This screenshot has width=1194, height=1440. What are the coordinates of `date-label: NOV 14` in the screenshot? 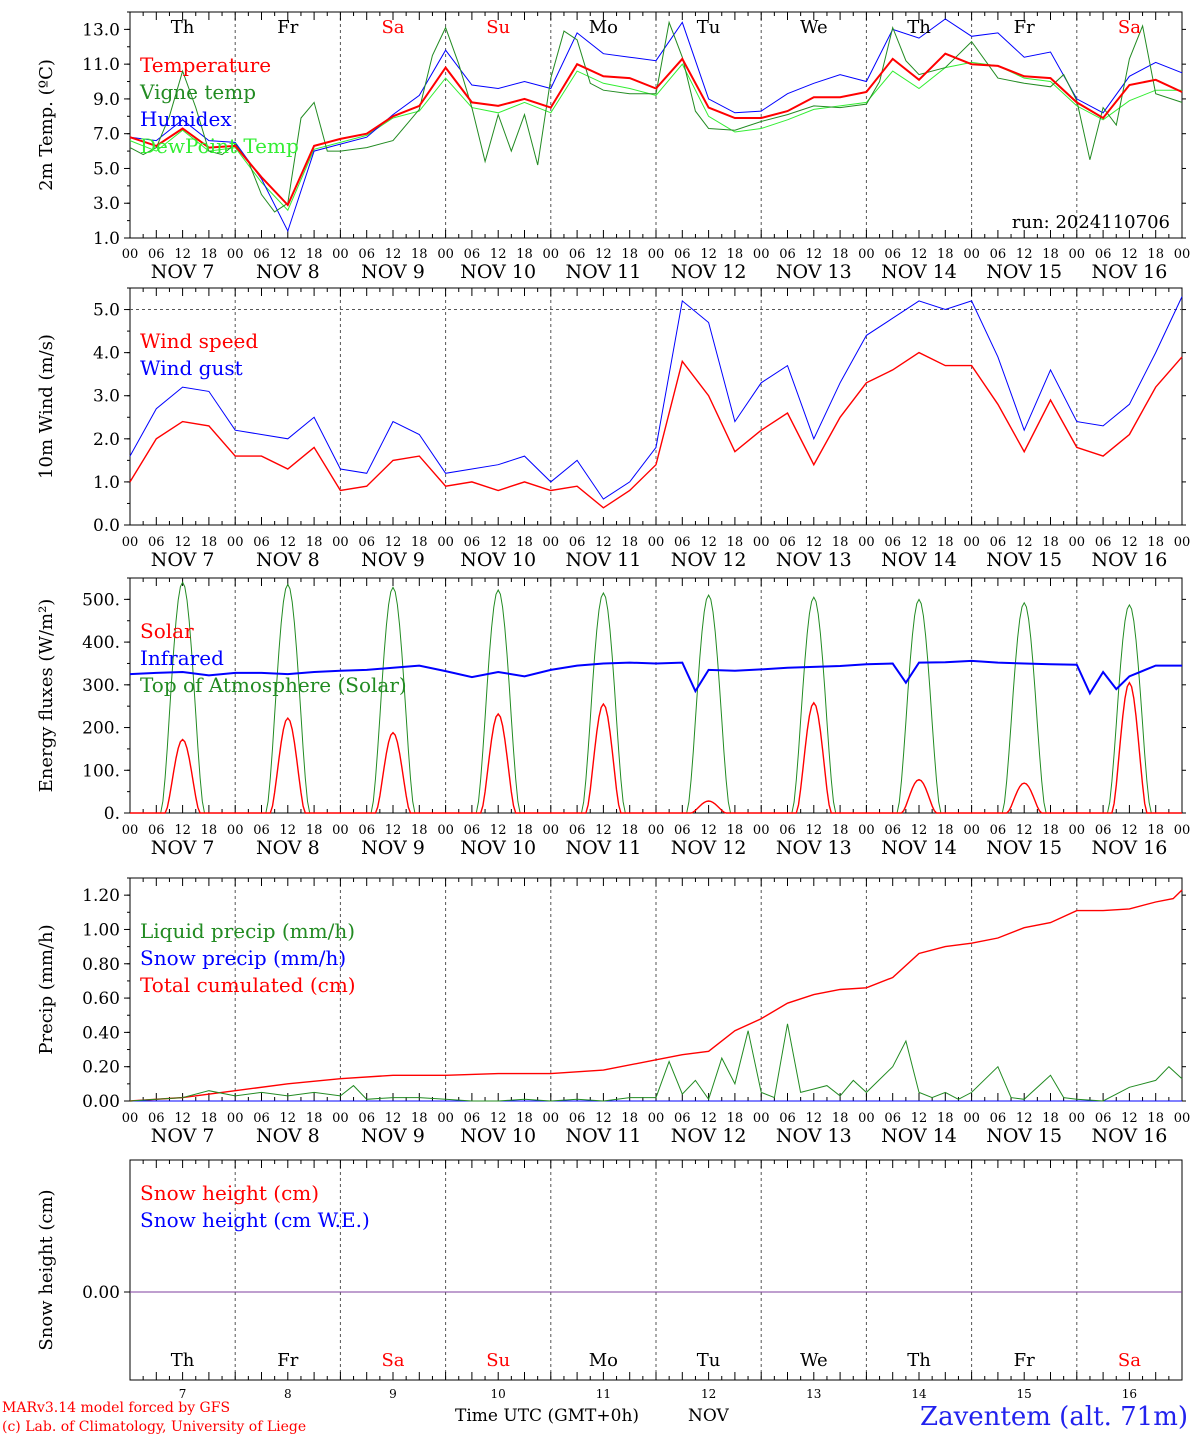 It's located at (919, 848).